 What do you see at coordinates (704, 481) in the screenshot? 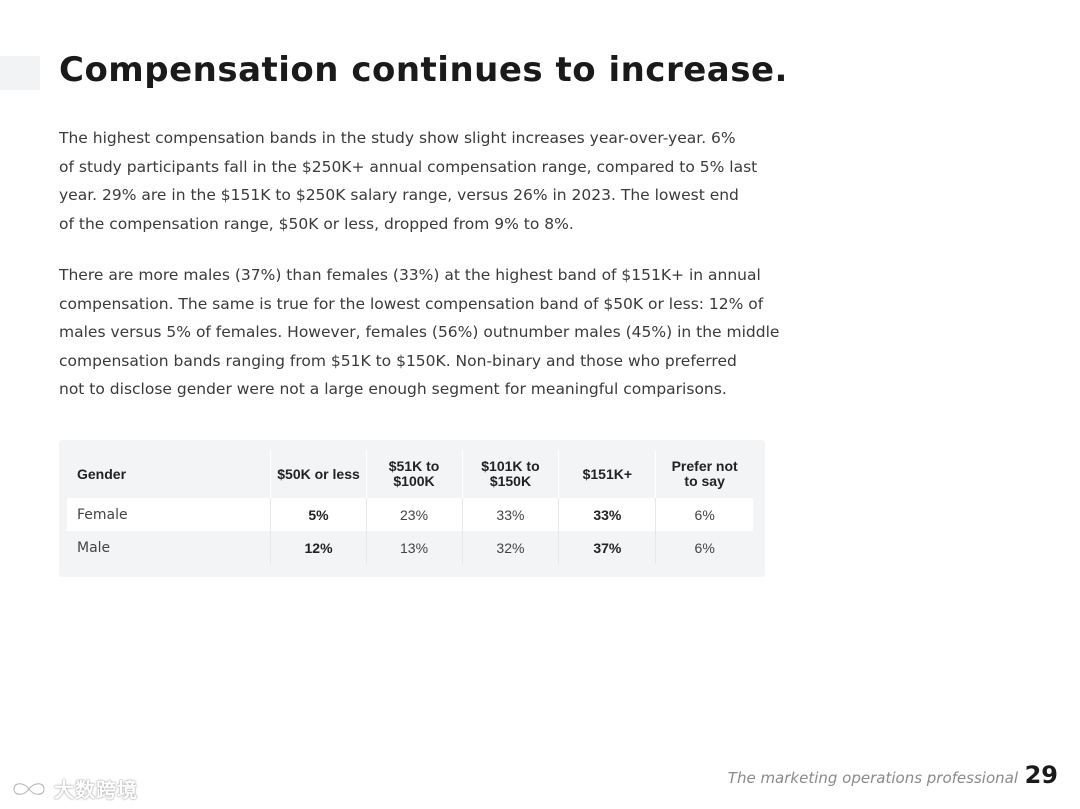
I see `header-line: to say` at bounding box center [704, 481].